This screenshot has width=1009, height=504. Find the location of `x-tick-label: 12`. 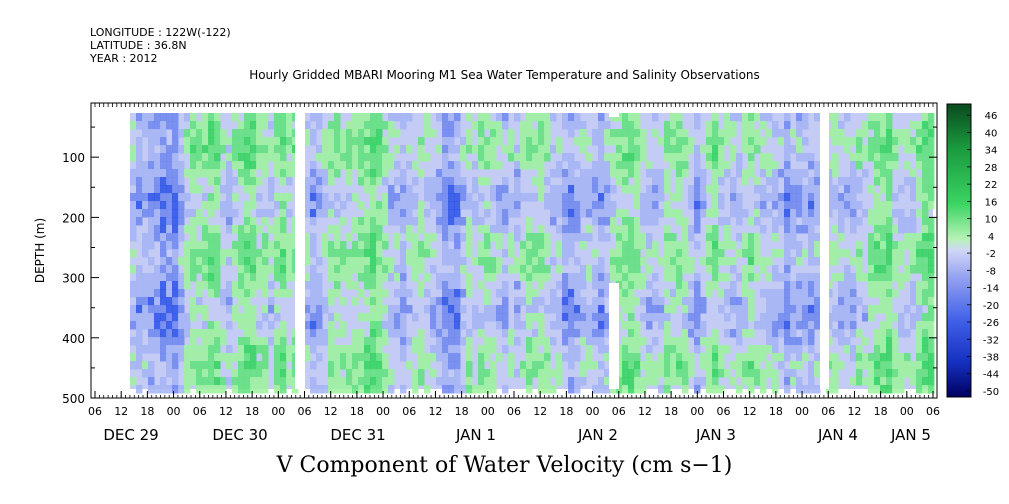

x-tick-label: 12 is located at coordinates (854, 411).